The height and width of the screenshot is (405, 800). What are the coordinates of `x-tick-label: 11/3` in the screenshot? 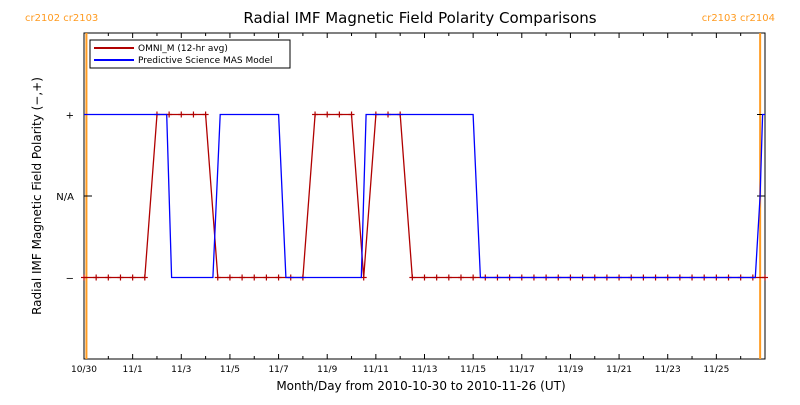 It's located at (181, 370).